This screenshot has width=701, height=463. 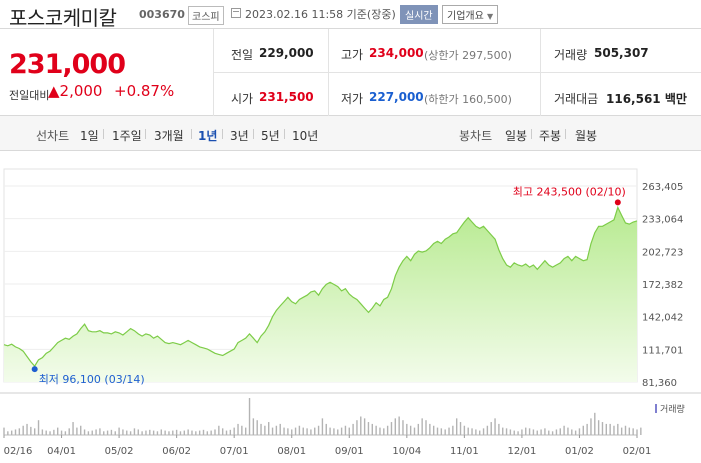 What do you see at coordinates (206, 15) in the screenshot?
I see `market-badge: 코스피` at bounding box center [206, 15].